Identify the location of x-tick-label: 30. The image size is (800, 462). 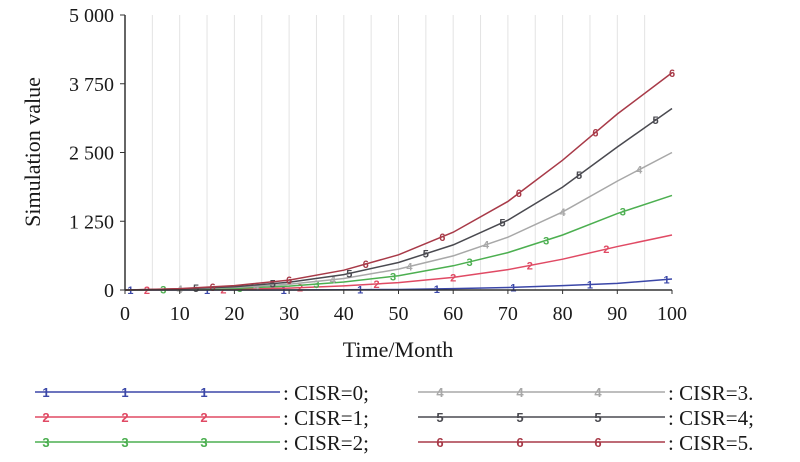
(289, 314).